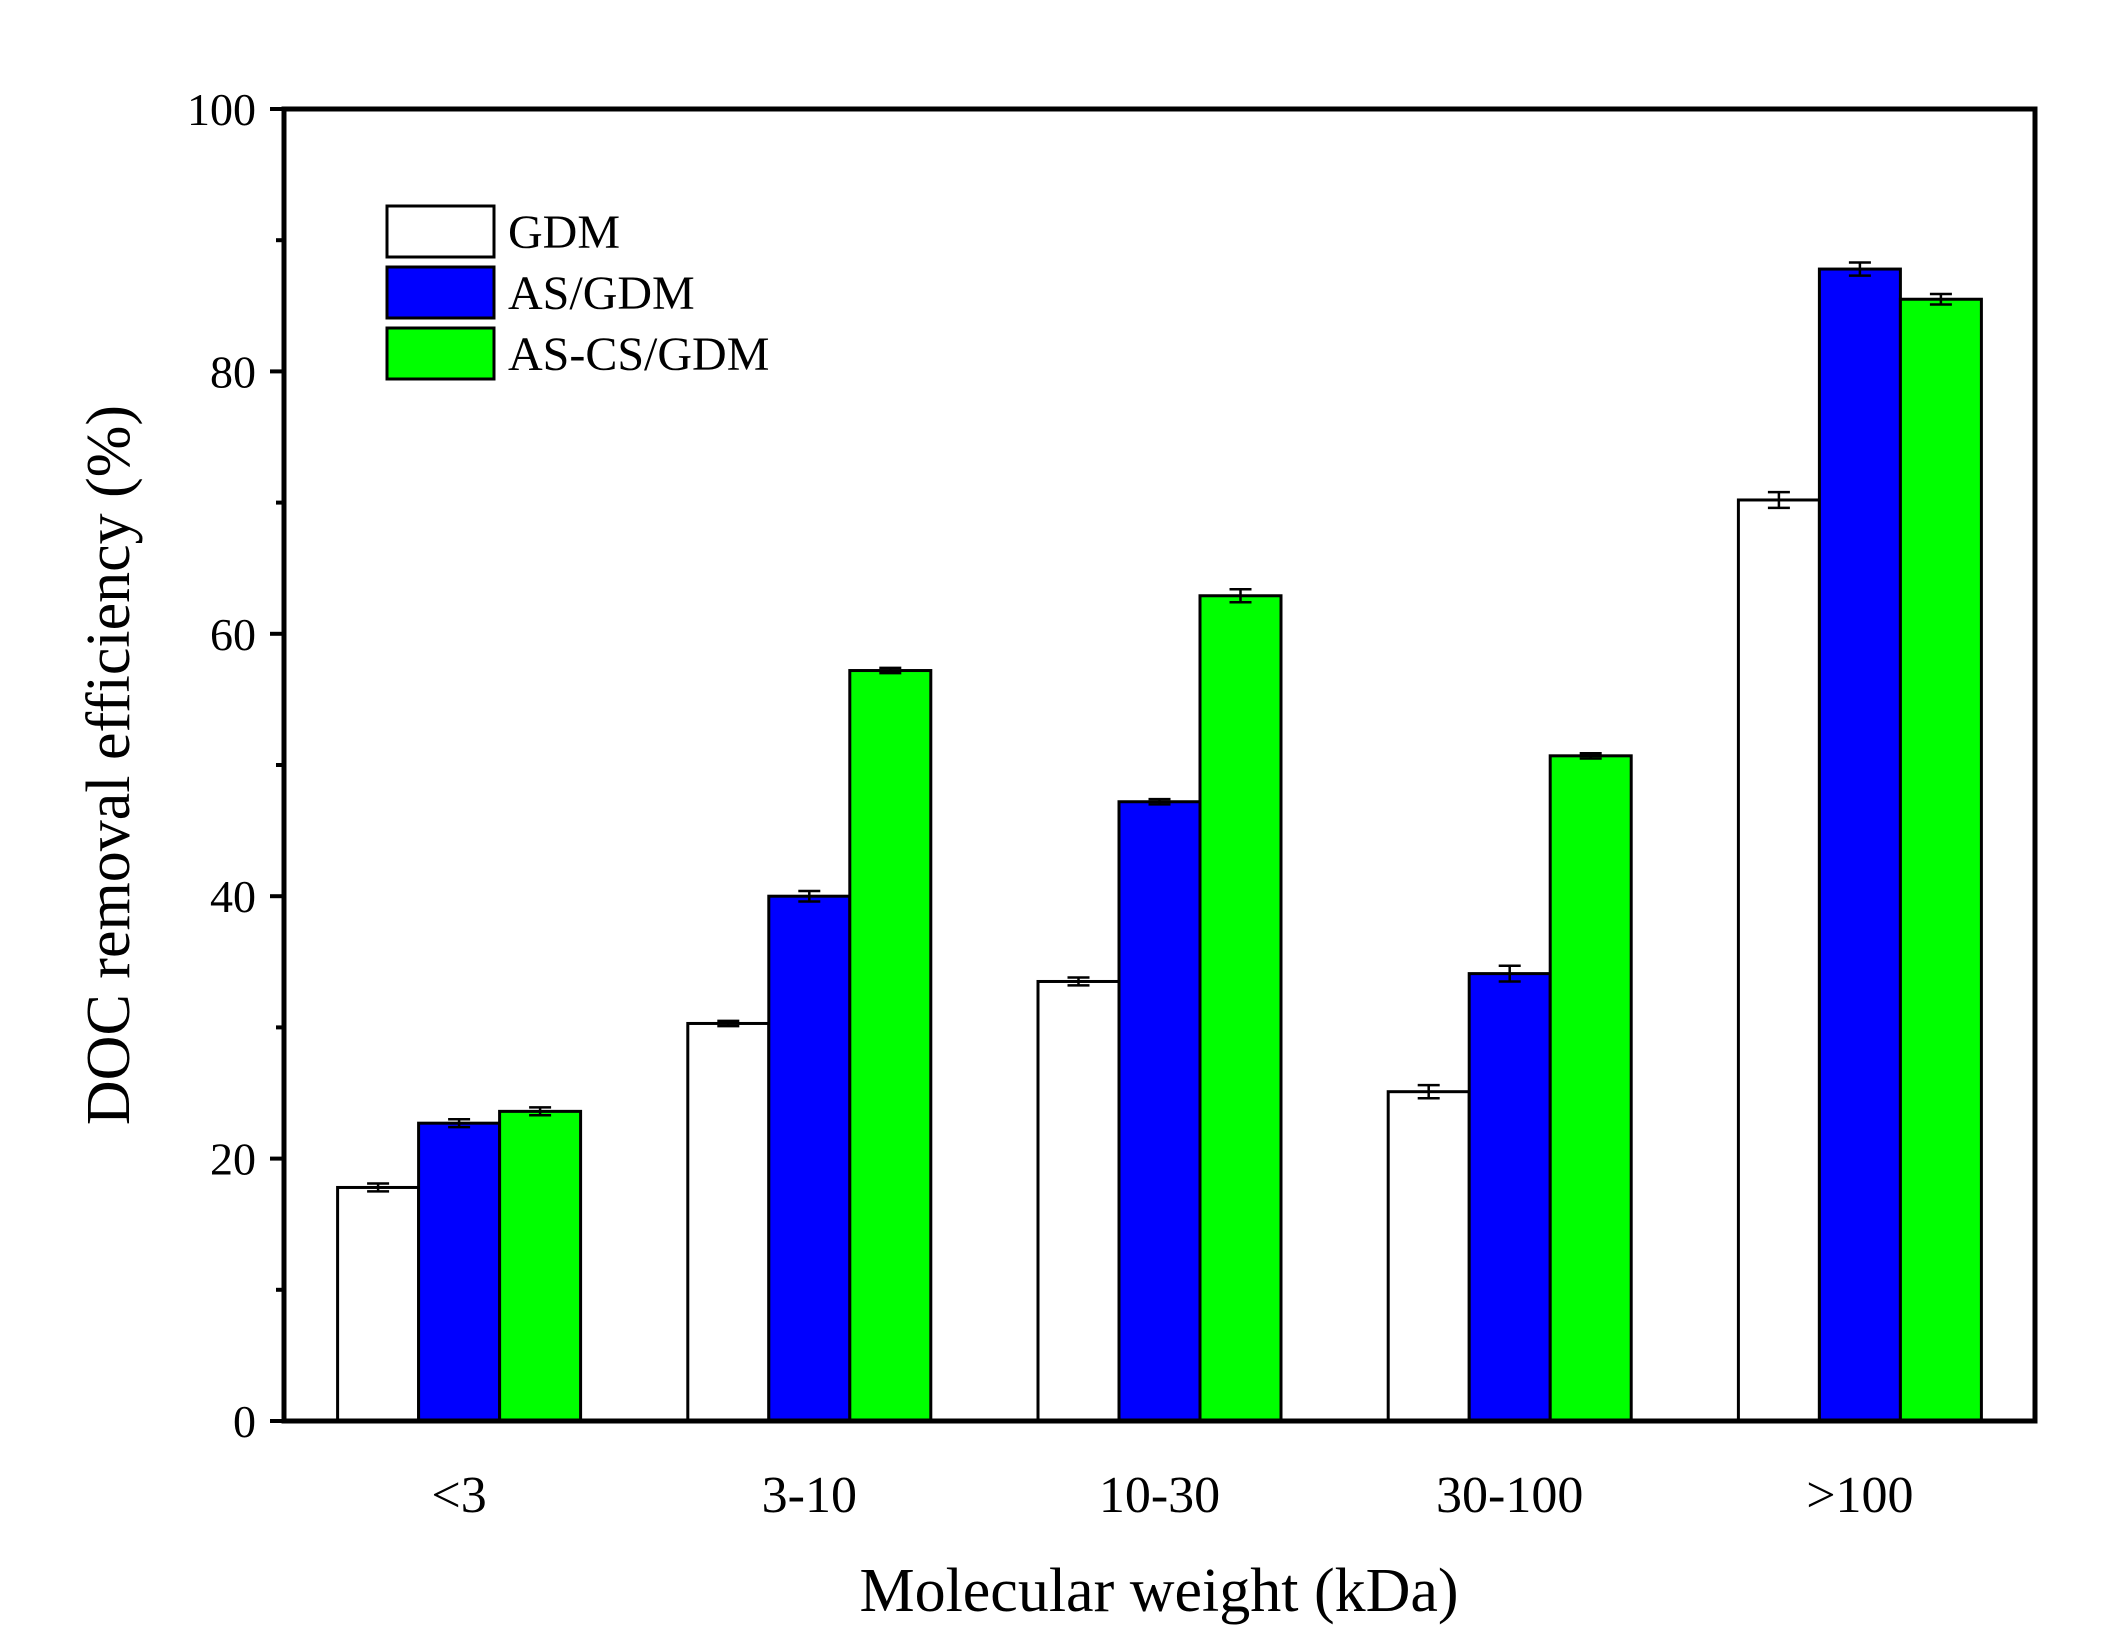  What do you see at coordinates (109, 765) in the screenshot?
I see `y-axis-title: DOC removal efficiency (%)` at bounding box center [109, 765].